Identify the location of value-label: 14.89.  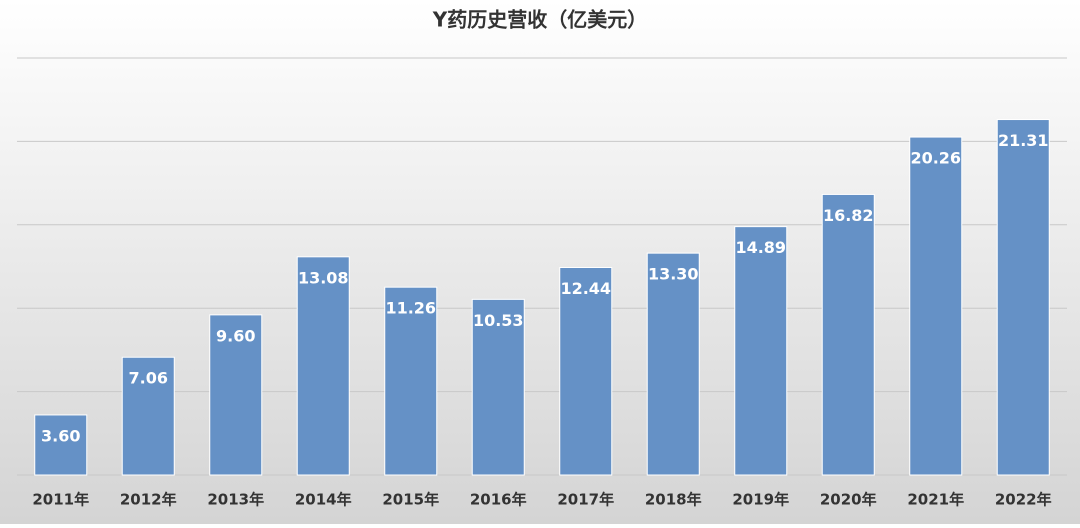
(760, 247).